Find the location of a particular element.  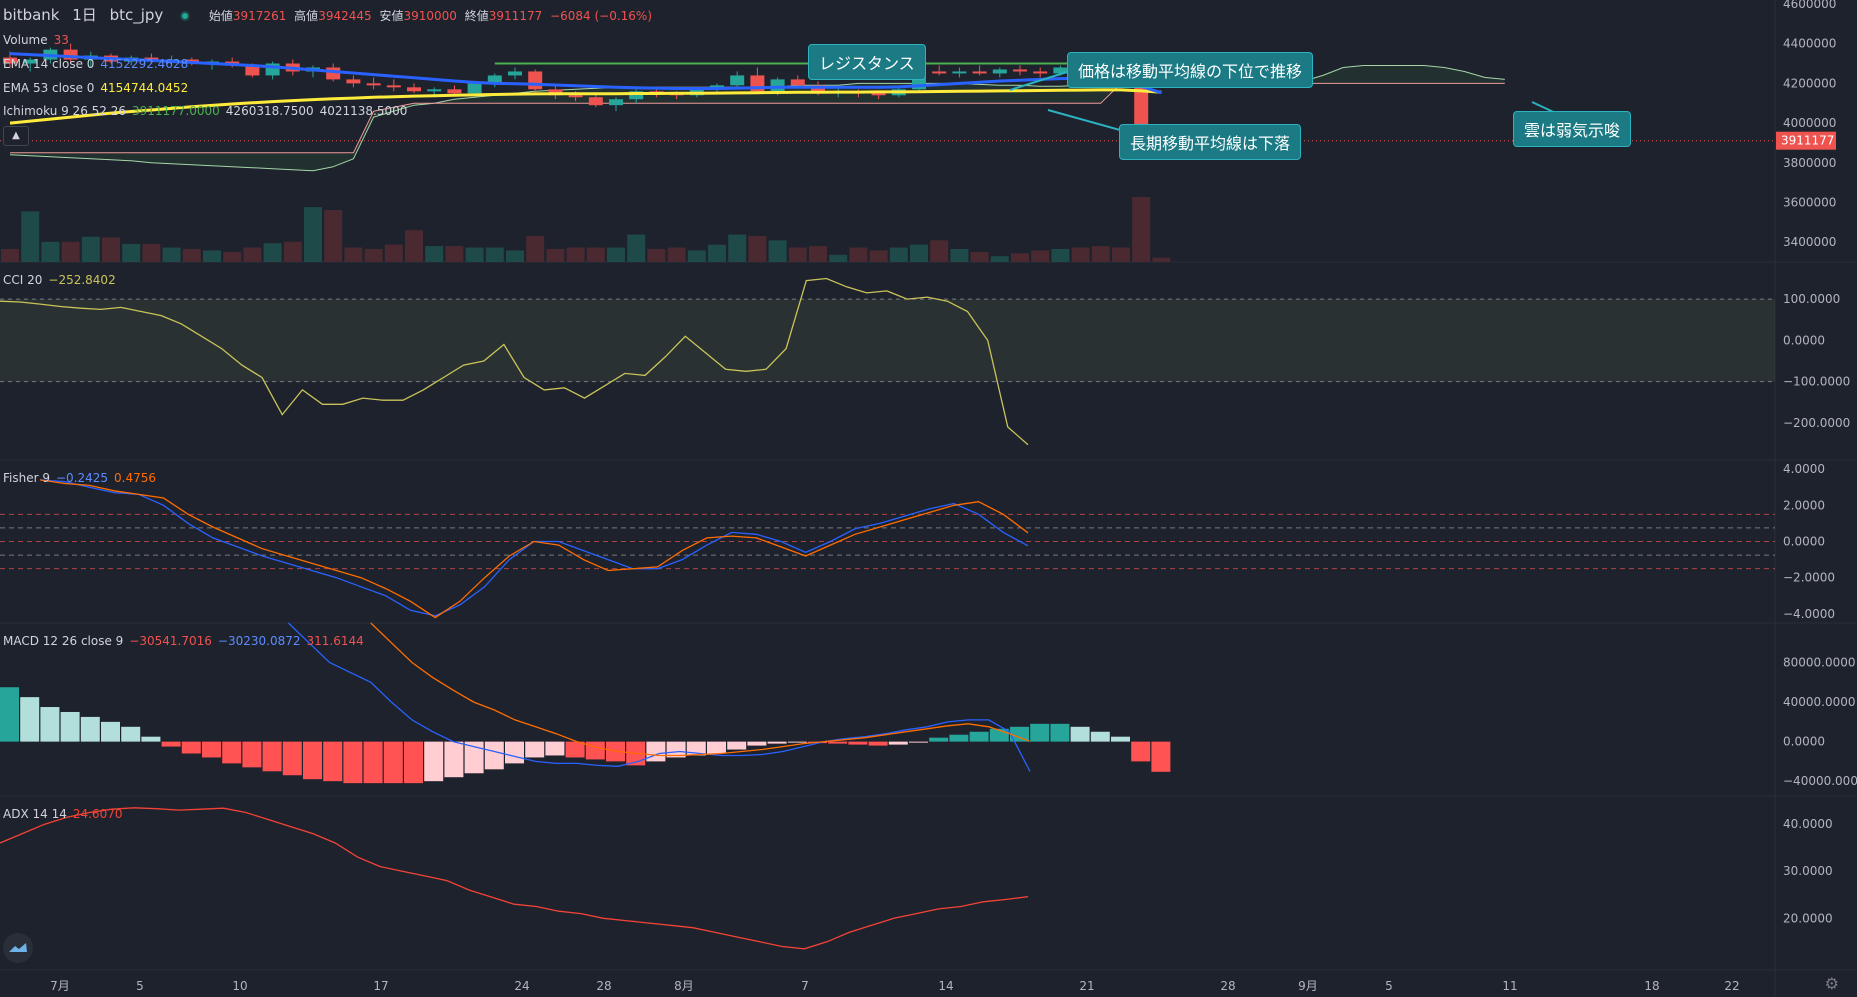

annotation-resistance: レジスタンス is located at coordinates (867, 62).